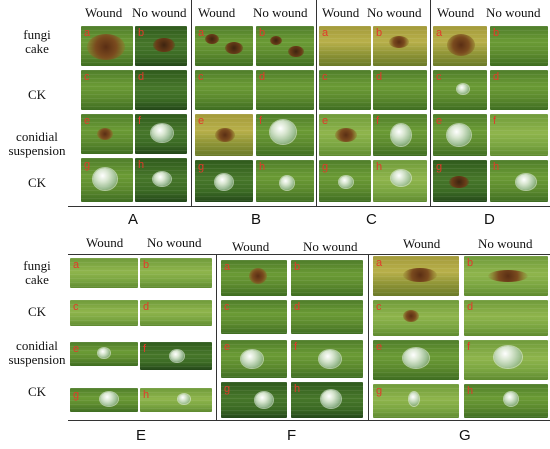  Describe the element at coordinates (104, 354) in the screenshot. I see `tile-E-e: e` at that location.